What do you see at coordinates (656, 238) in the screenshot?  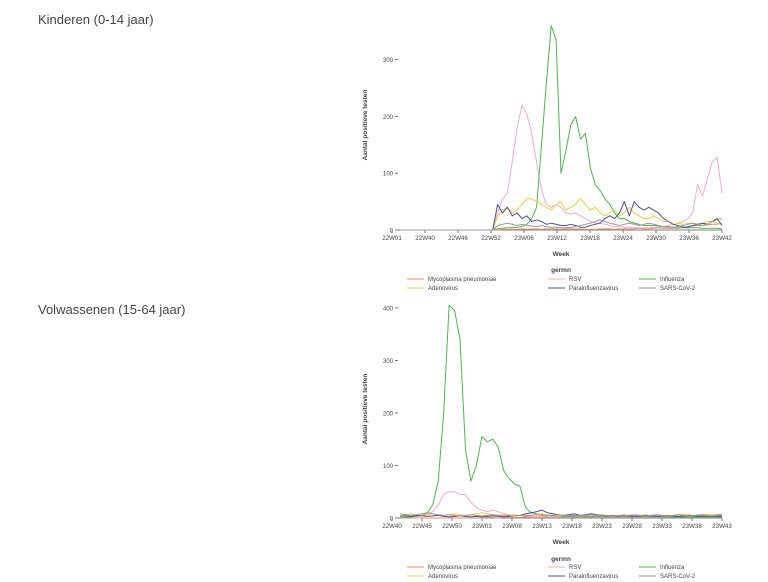 I see `x-tick-label: 23W30` at bounding box center [656, 238].